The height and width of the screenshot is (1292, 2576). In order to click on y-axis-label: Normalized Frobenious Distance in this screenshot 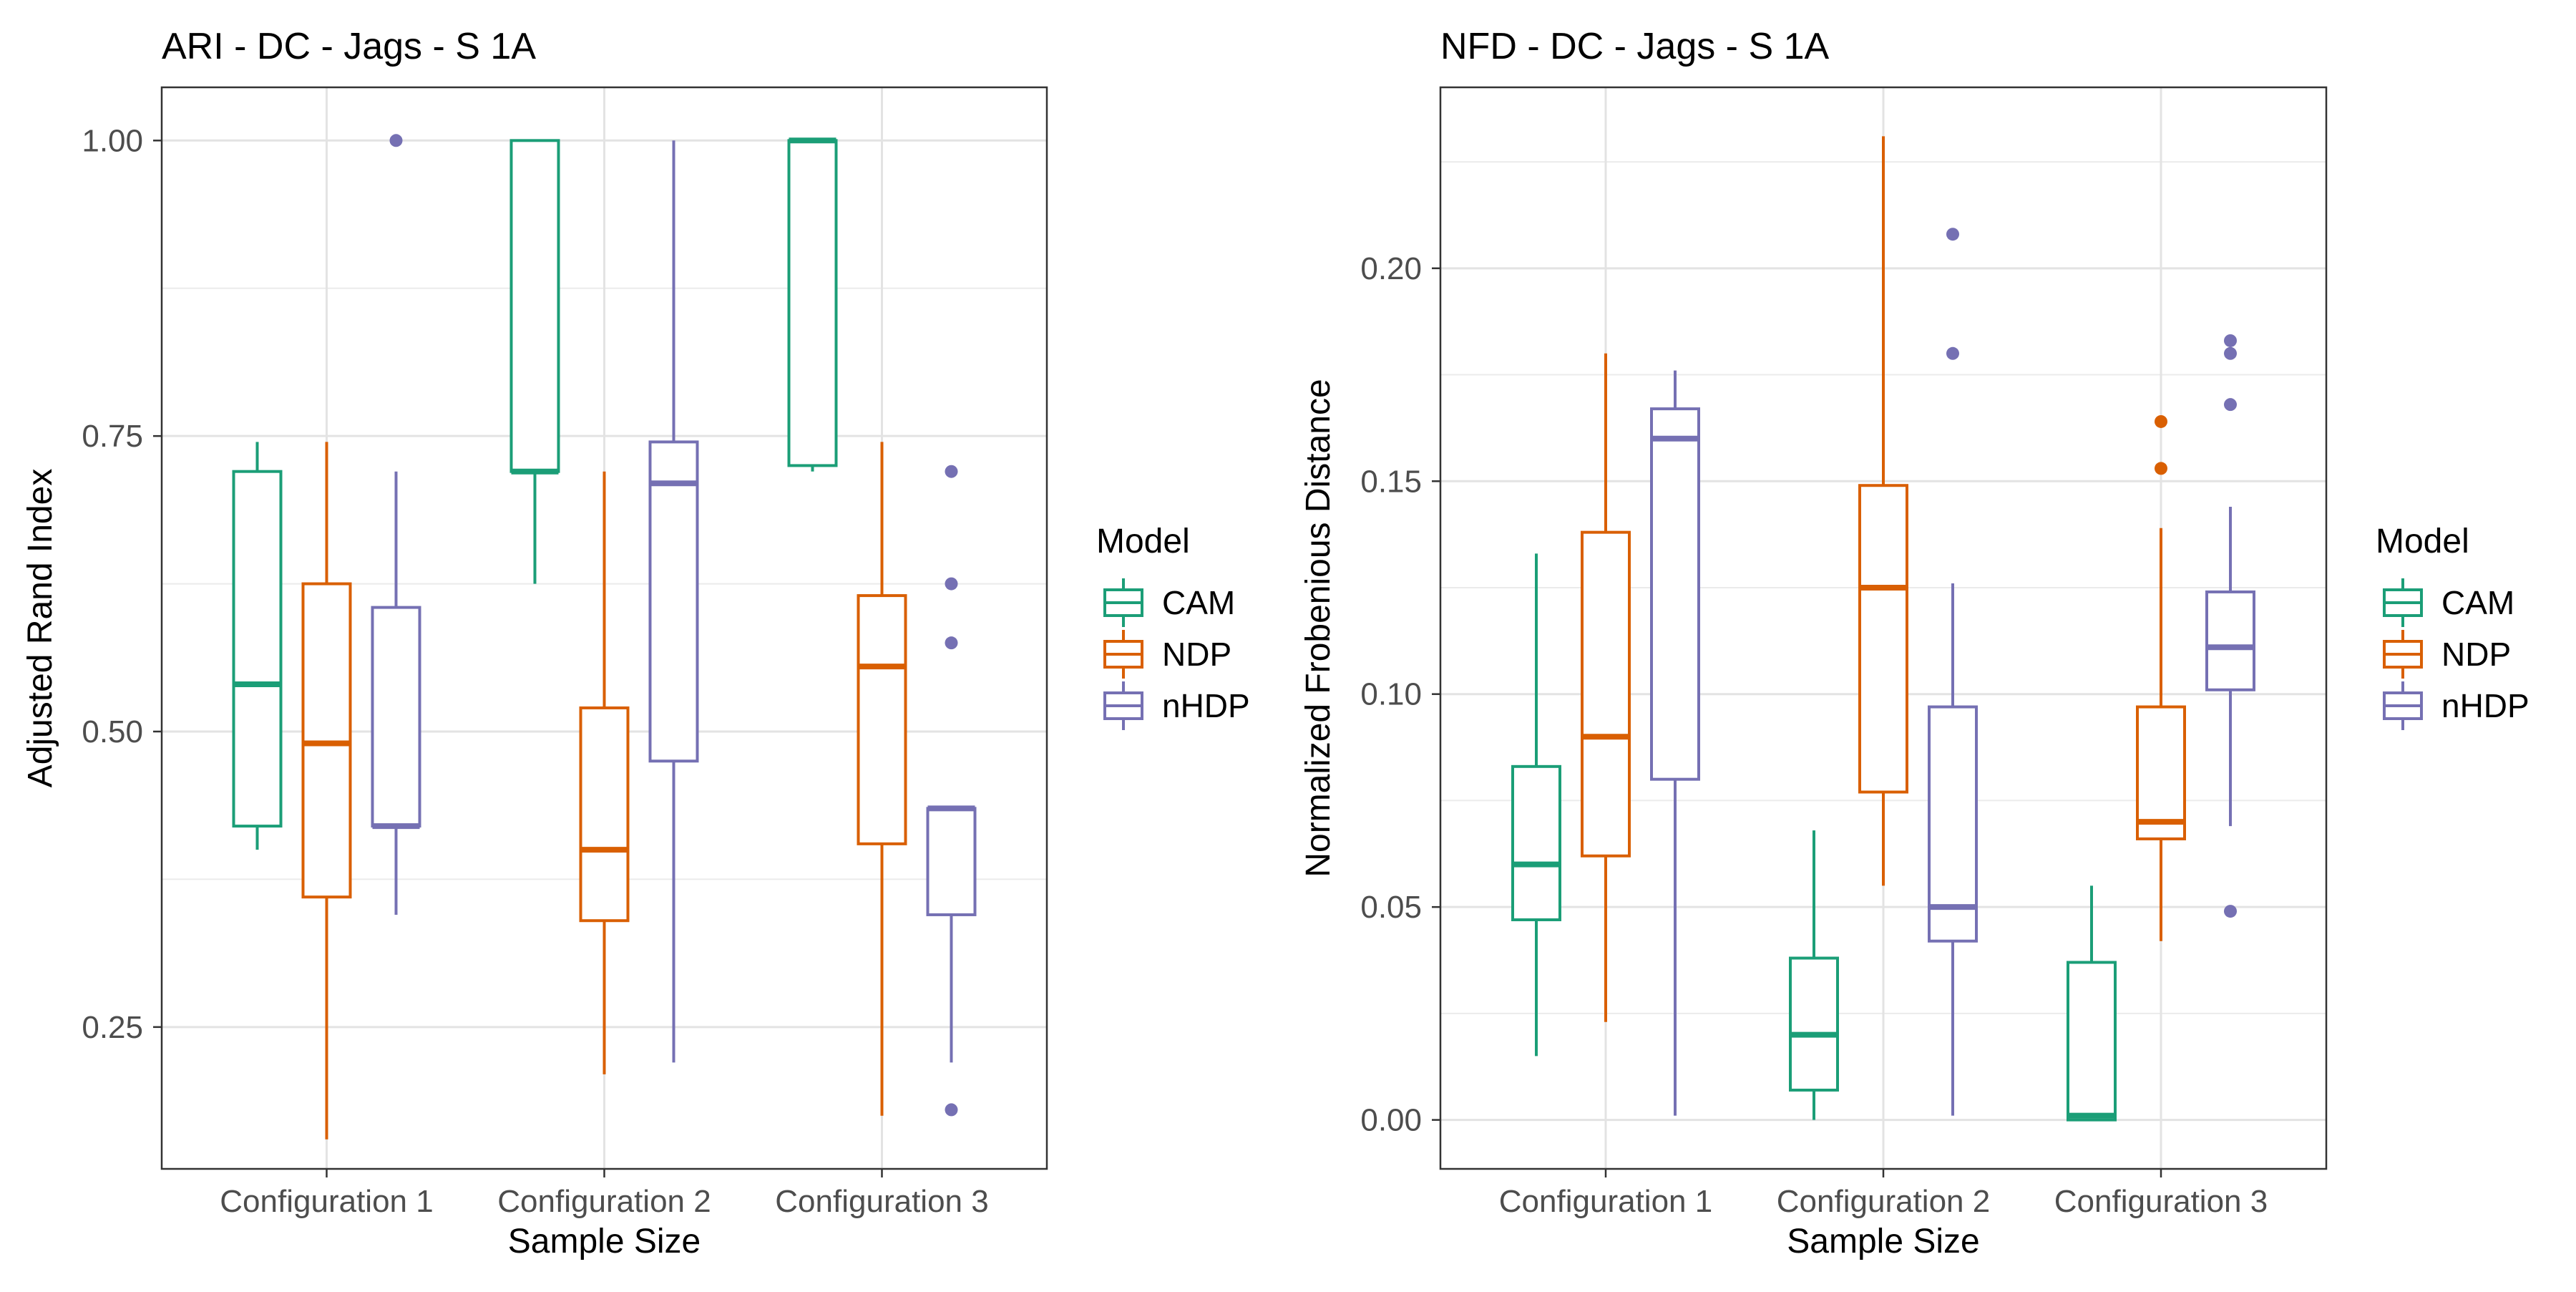, I will do `click(1318, 628)`.